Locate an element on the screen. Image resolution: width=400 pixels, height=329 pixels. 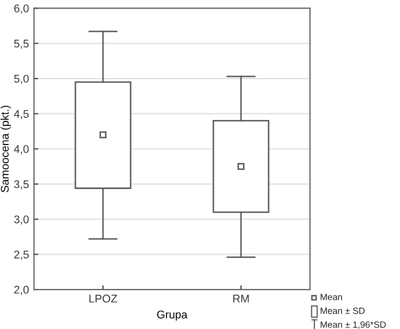
x-tick-label: RM is located at coordinates (241, 298).